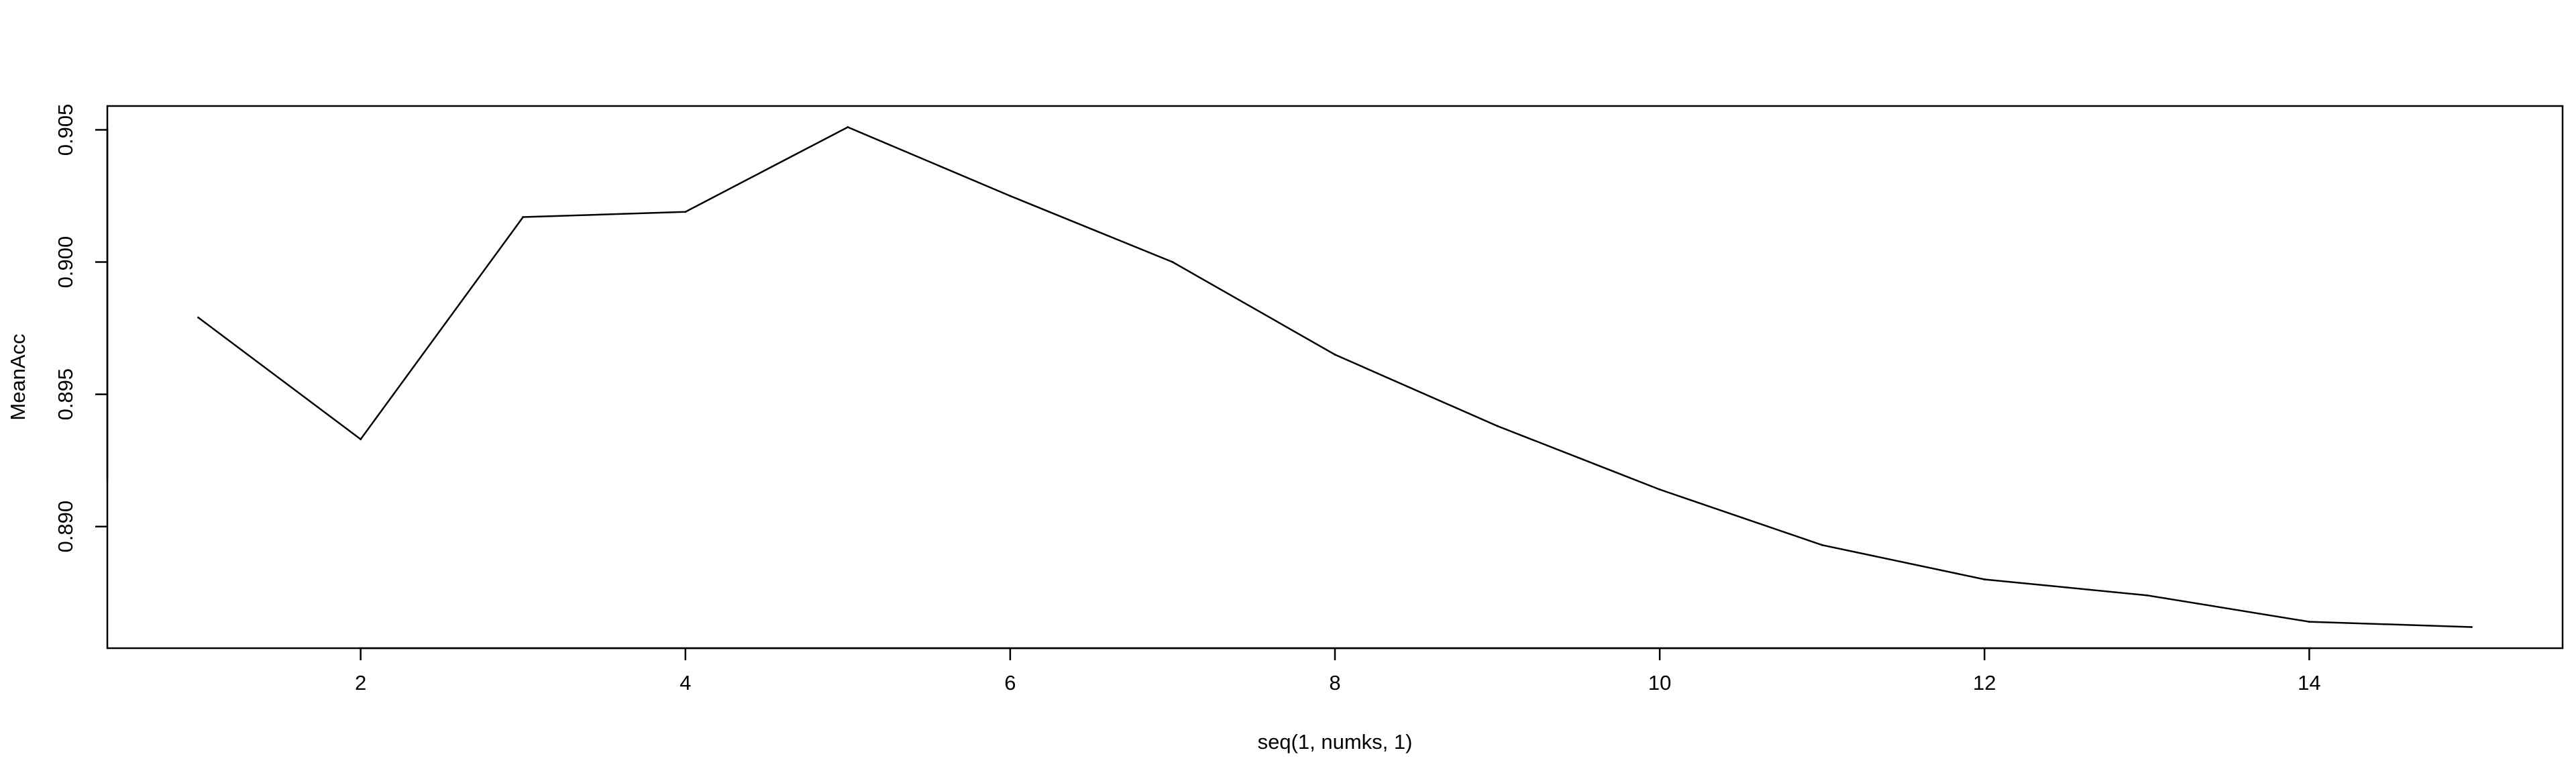 Image resolution: width=2576 pixels, height=773 pixels. I want to click on x-tick-label: 2, so click(360, 682).